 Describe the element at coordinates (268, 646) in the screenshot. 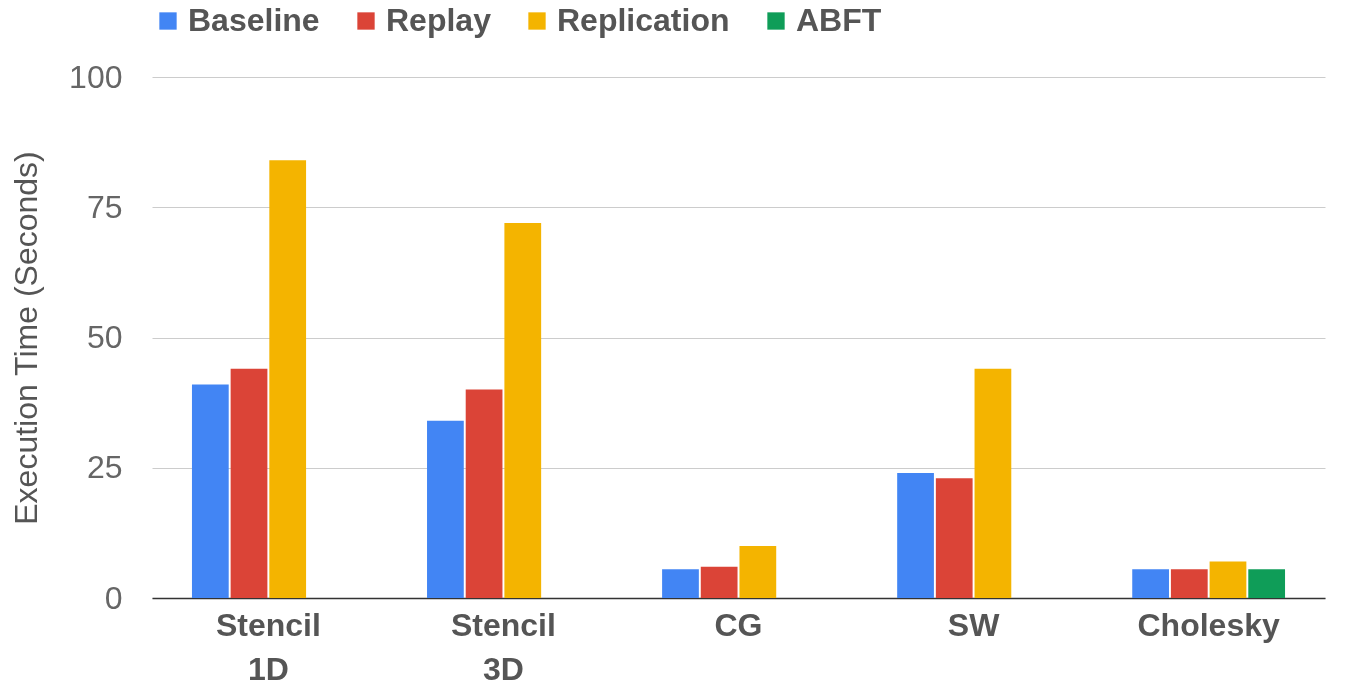

I see `x-tick-label: Stencil 1D` at that location.